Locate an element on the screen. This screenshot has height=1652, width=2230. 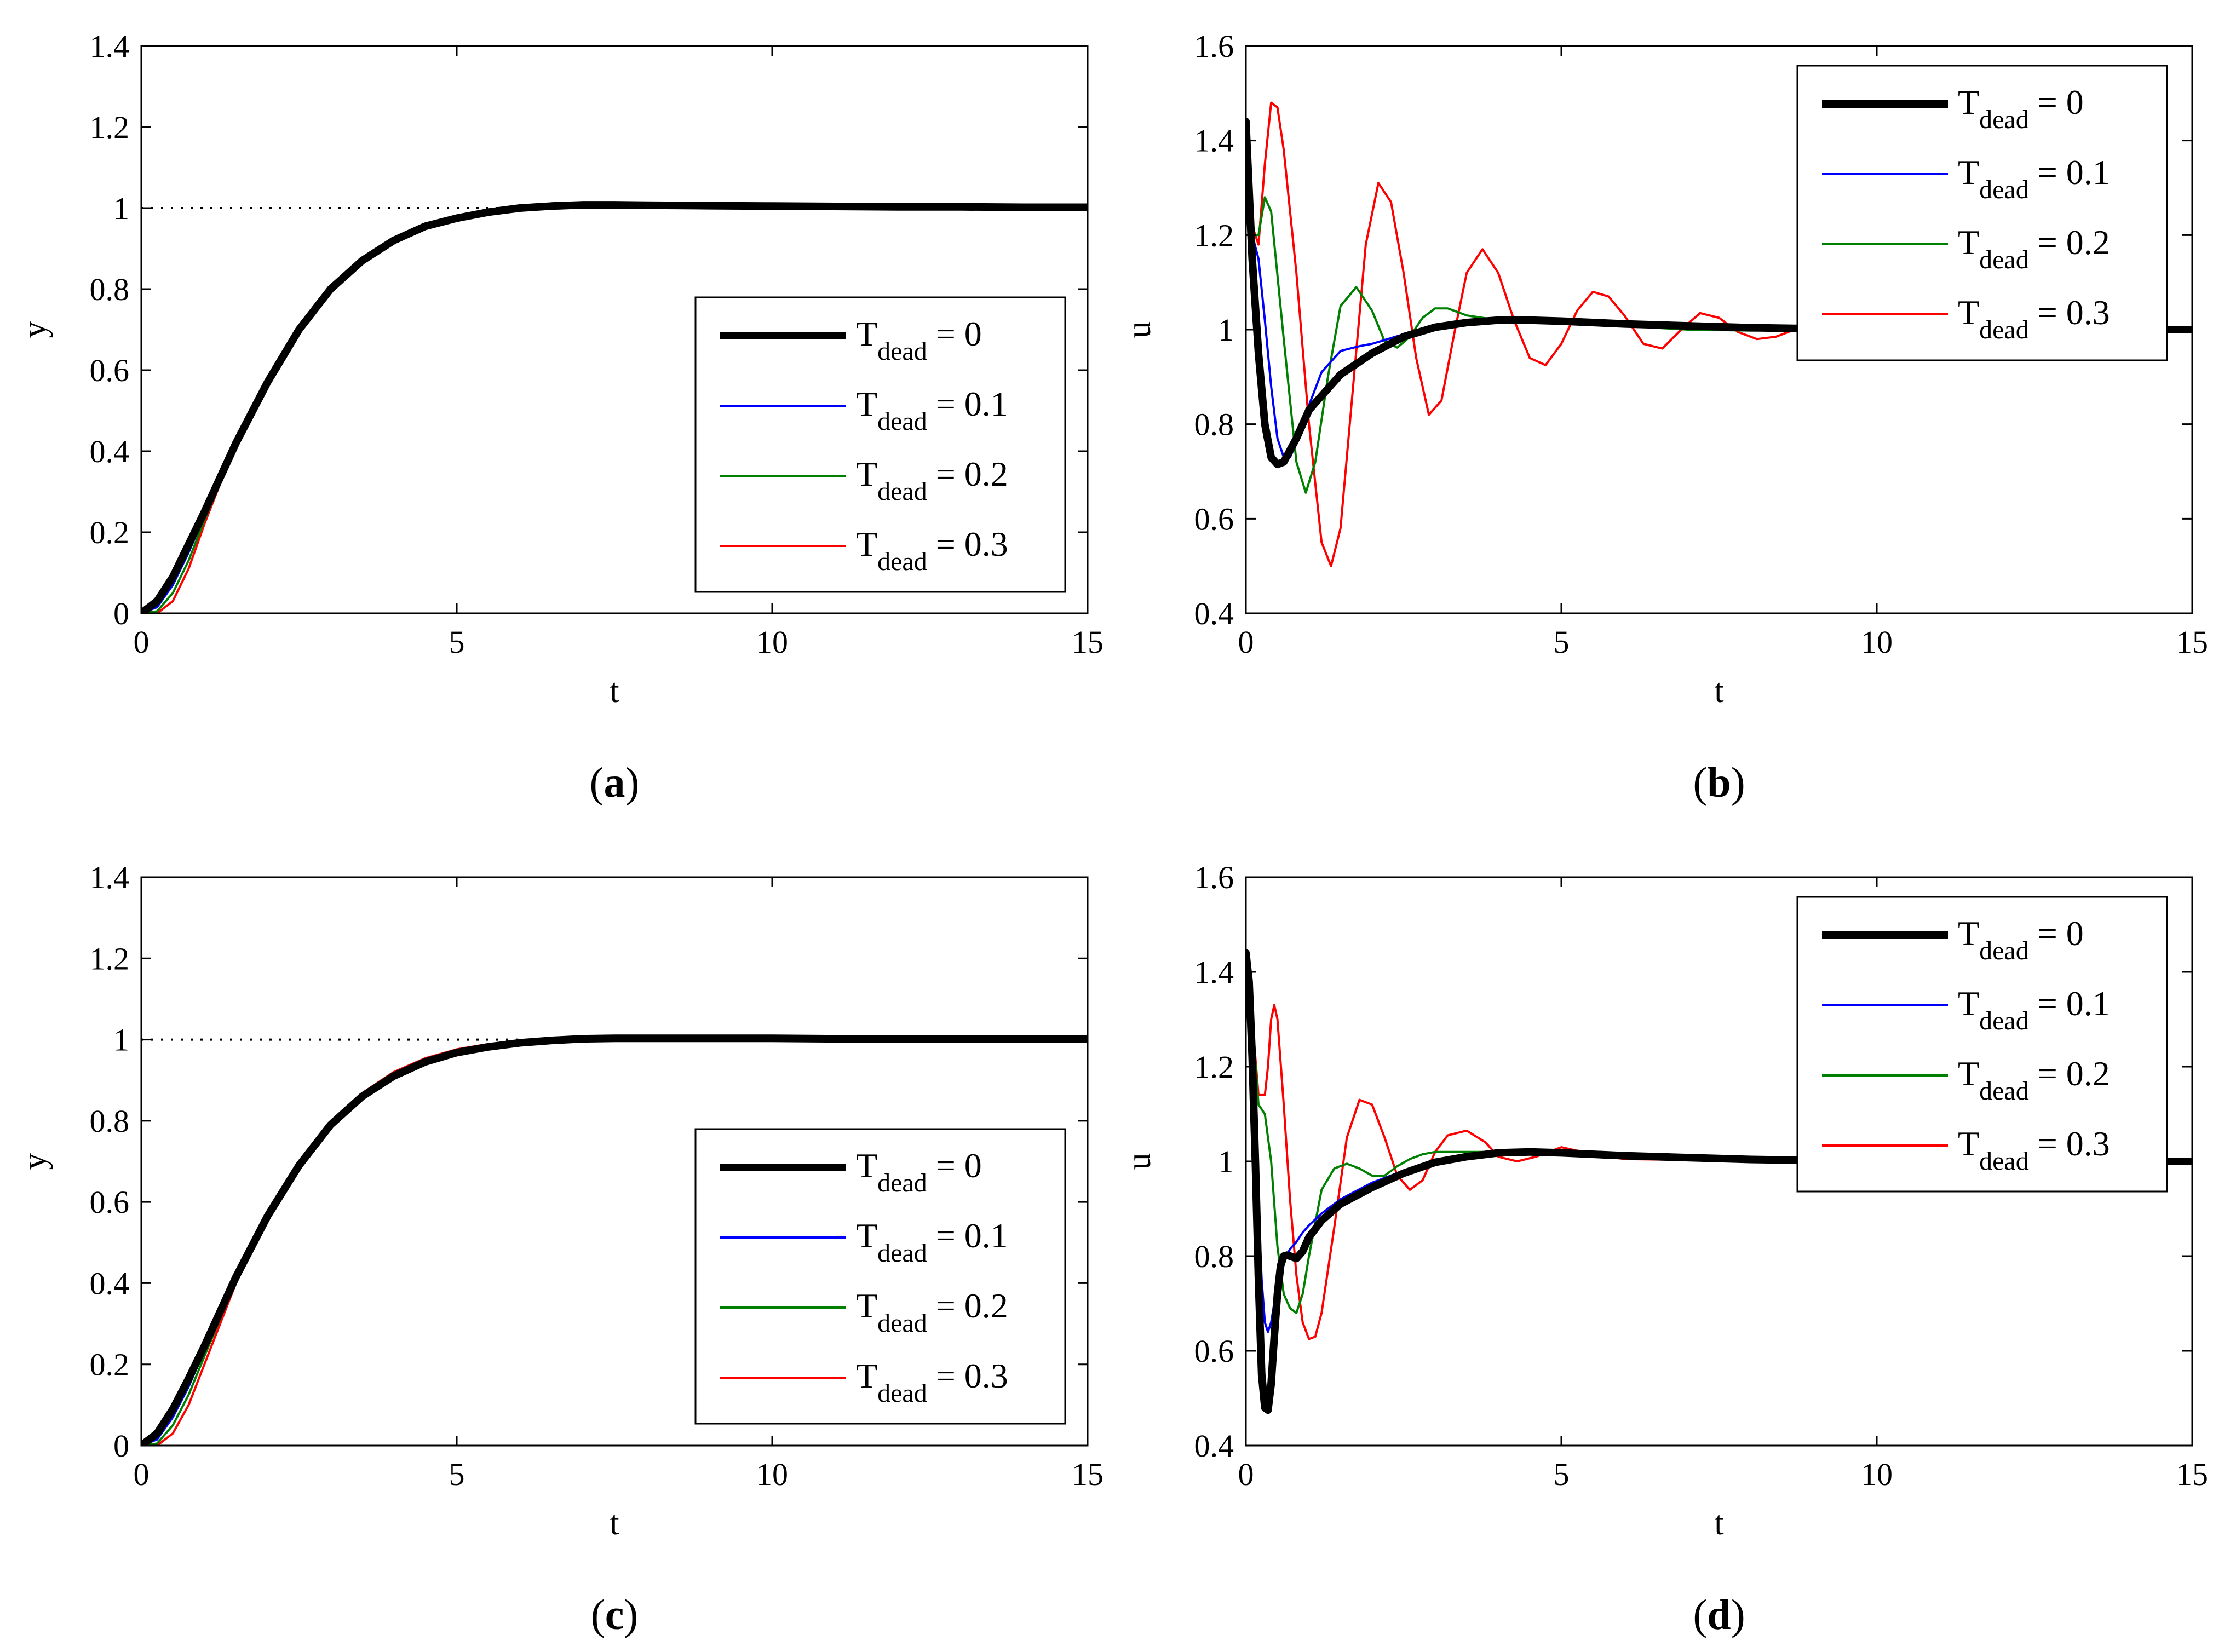
panel-label-letter: b is located at coordinates (1719, 782).